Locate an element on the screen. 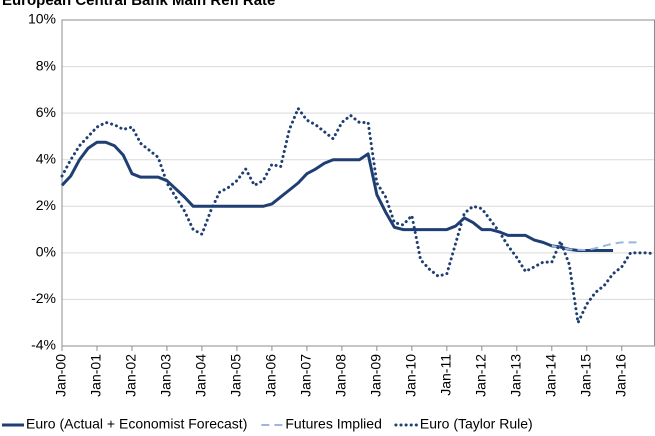 The height and width of the screenshot is (436, 655). x-tick-label: Jan-01 is located at coordinates (96, 375).